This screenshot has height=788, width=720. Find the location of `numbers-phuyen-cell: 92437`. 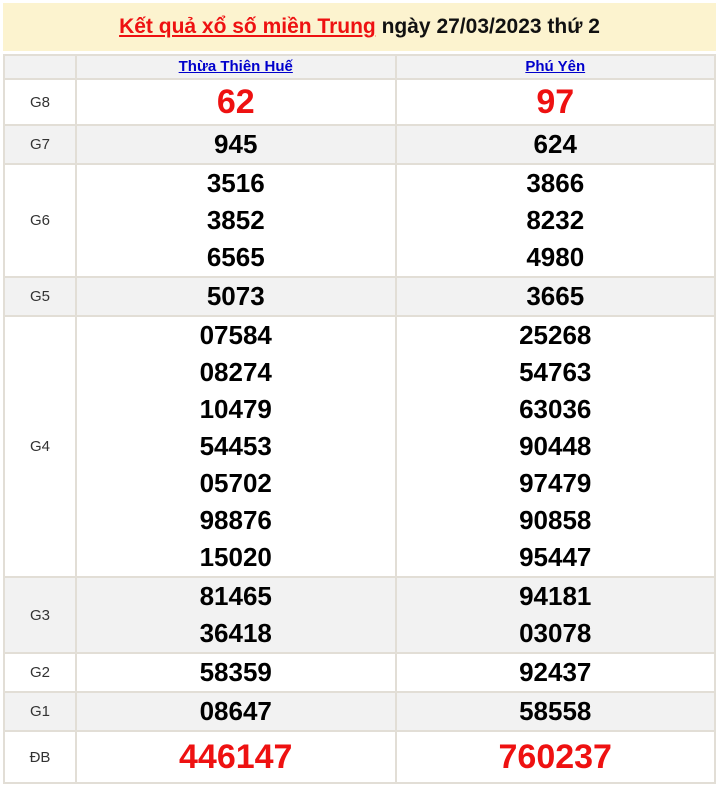

numbers-phuyen-cell: 92437 is located at coordinates (555, 672).